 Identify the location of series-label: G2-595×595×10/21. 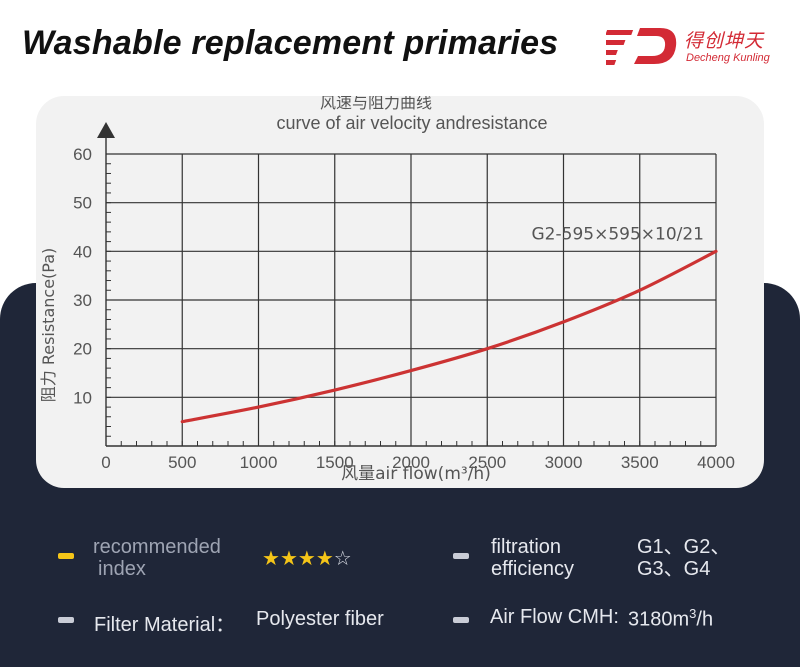
(618, 234).